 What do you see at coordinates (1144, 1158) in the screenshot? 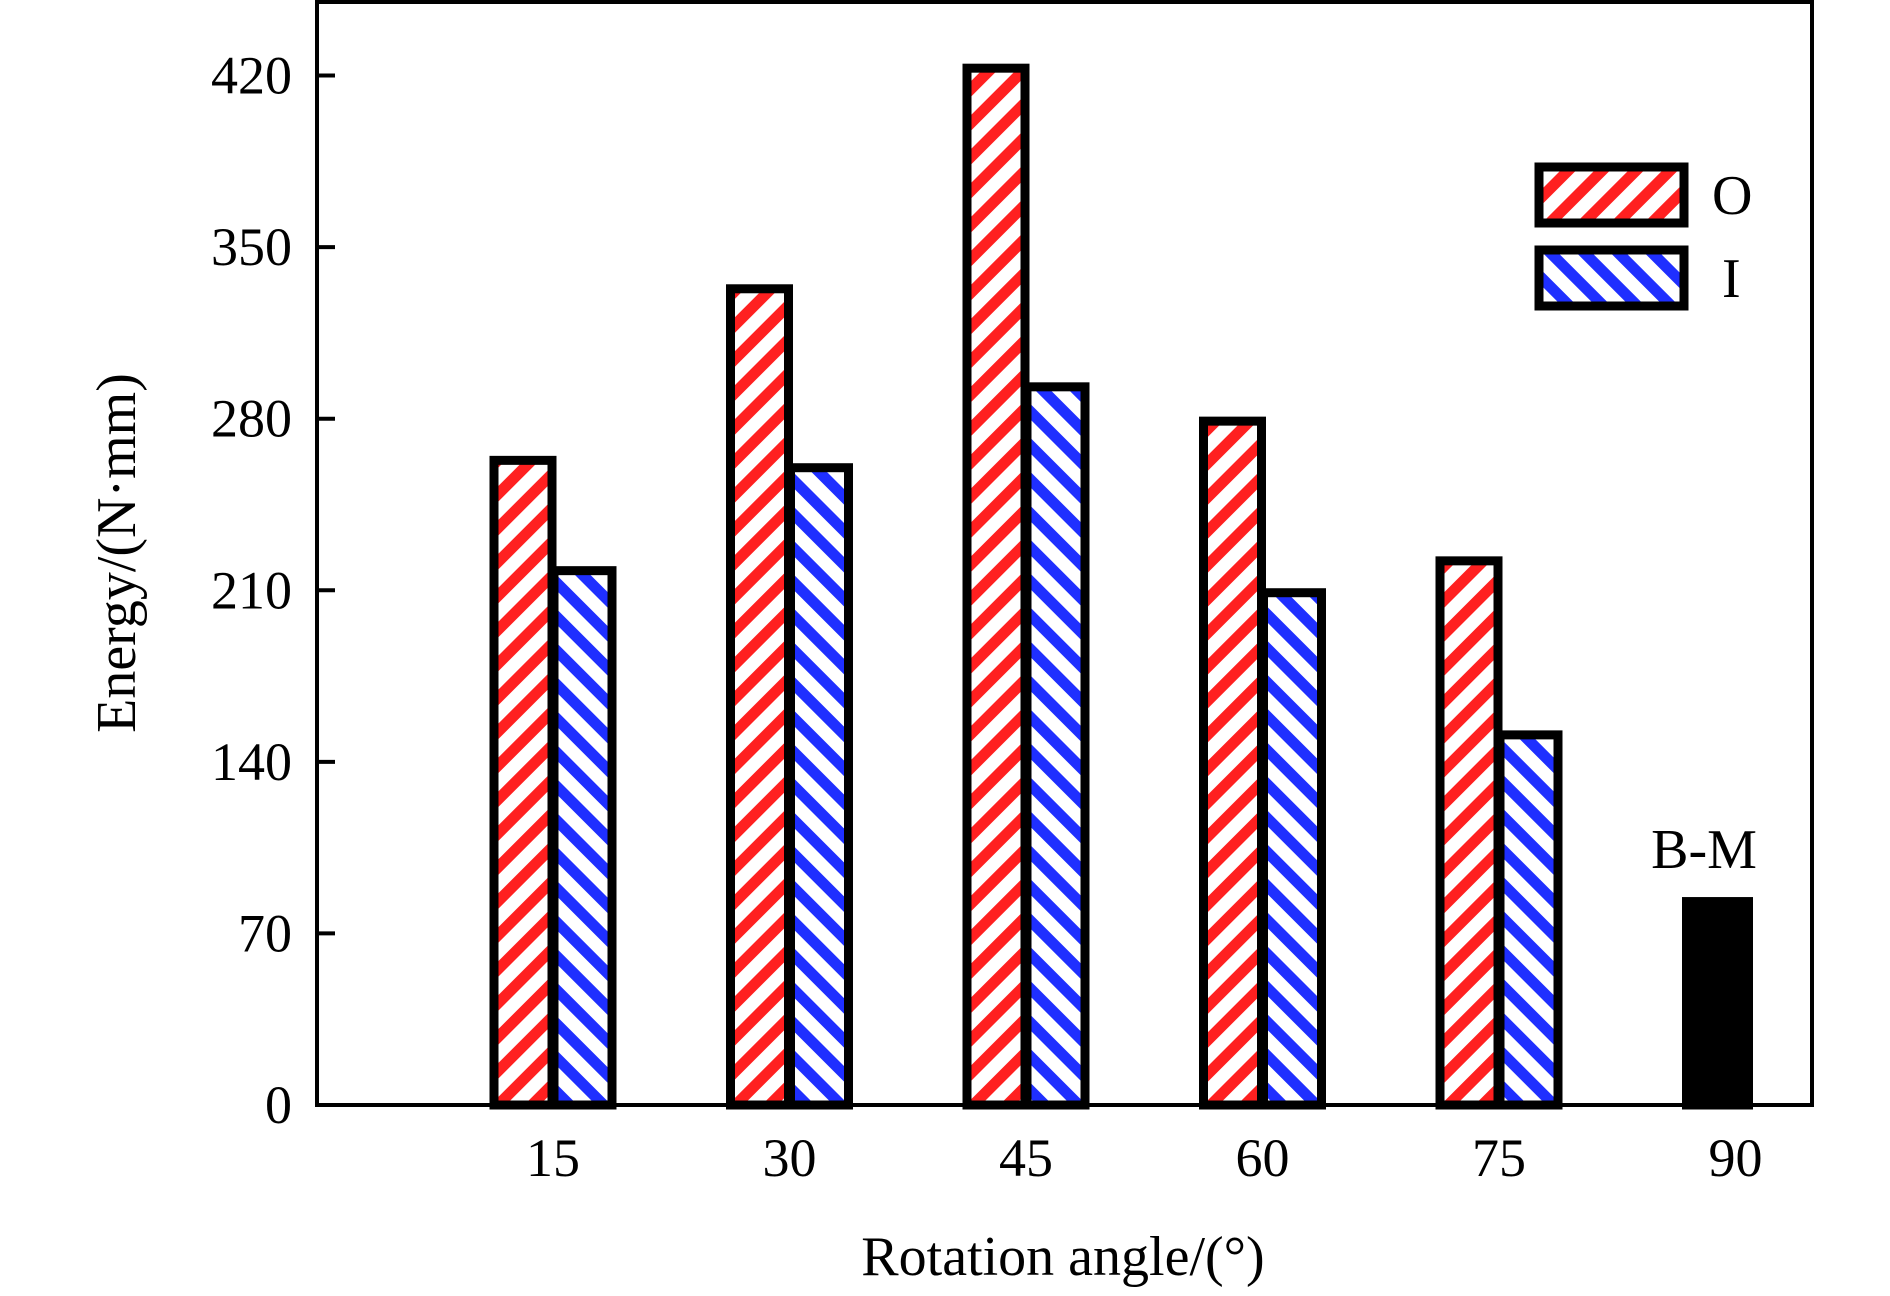
I see `x-axis: 15 30 45 60 75 90` at bounding box center [1144, 1158].